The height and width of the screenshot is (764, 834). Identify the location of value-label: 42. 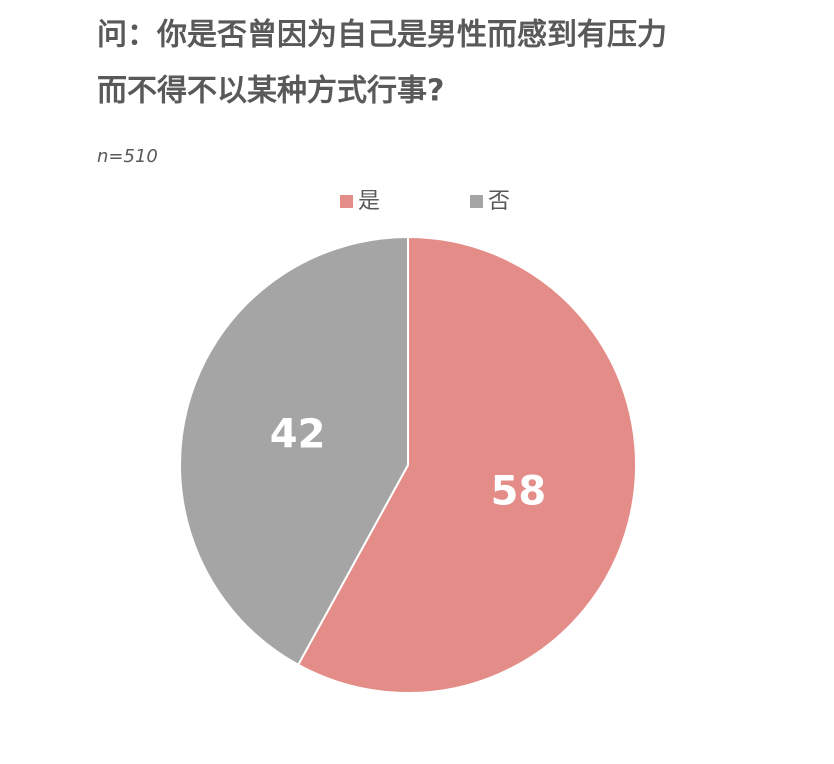
(298, 435).